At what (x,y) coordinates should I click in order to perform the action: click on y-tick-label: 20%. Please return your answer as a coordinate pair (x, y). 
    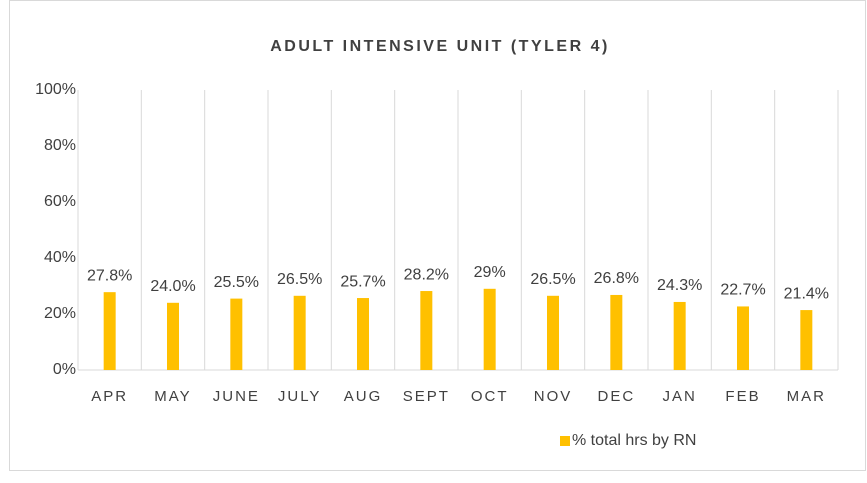
    Looking at the image, I should click on (60, 313).